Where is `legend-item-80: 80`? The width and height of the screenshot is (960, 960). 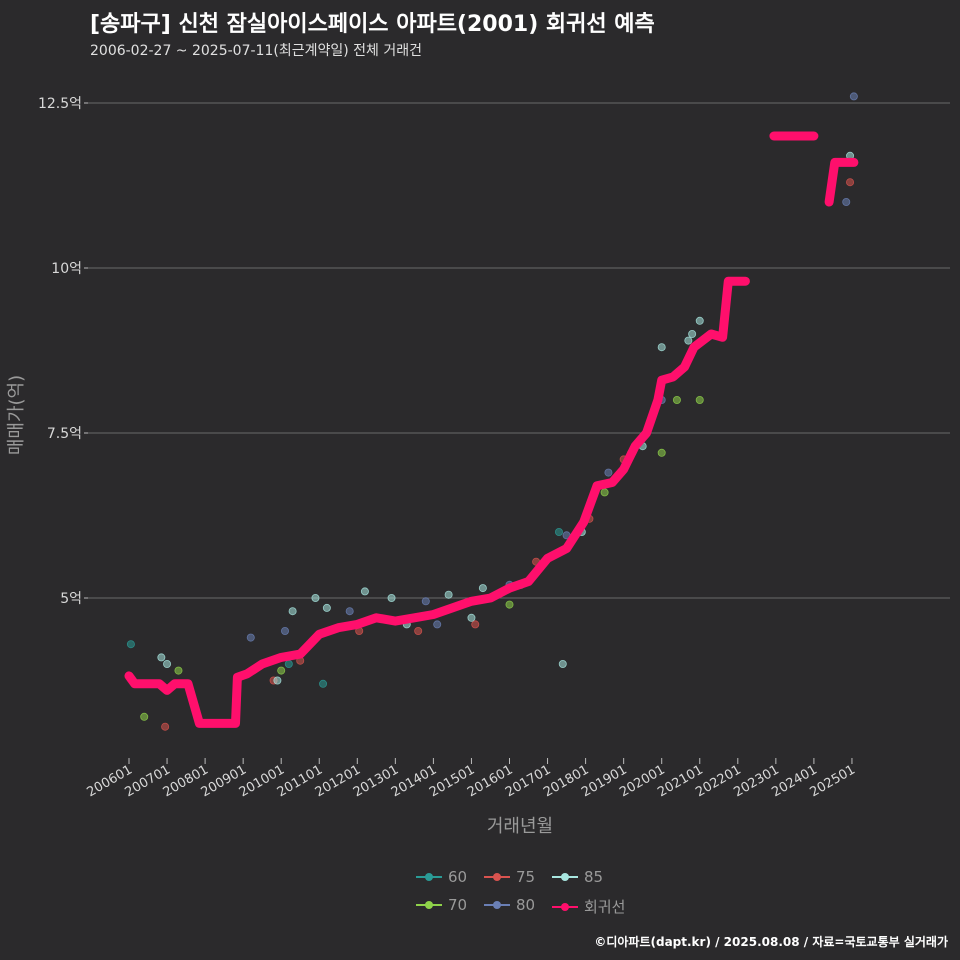
legend-item-80: 80 is located at coordinates (509, 905).